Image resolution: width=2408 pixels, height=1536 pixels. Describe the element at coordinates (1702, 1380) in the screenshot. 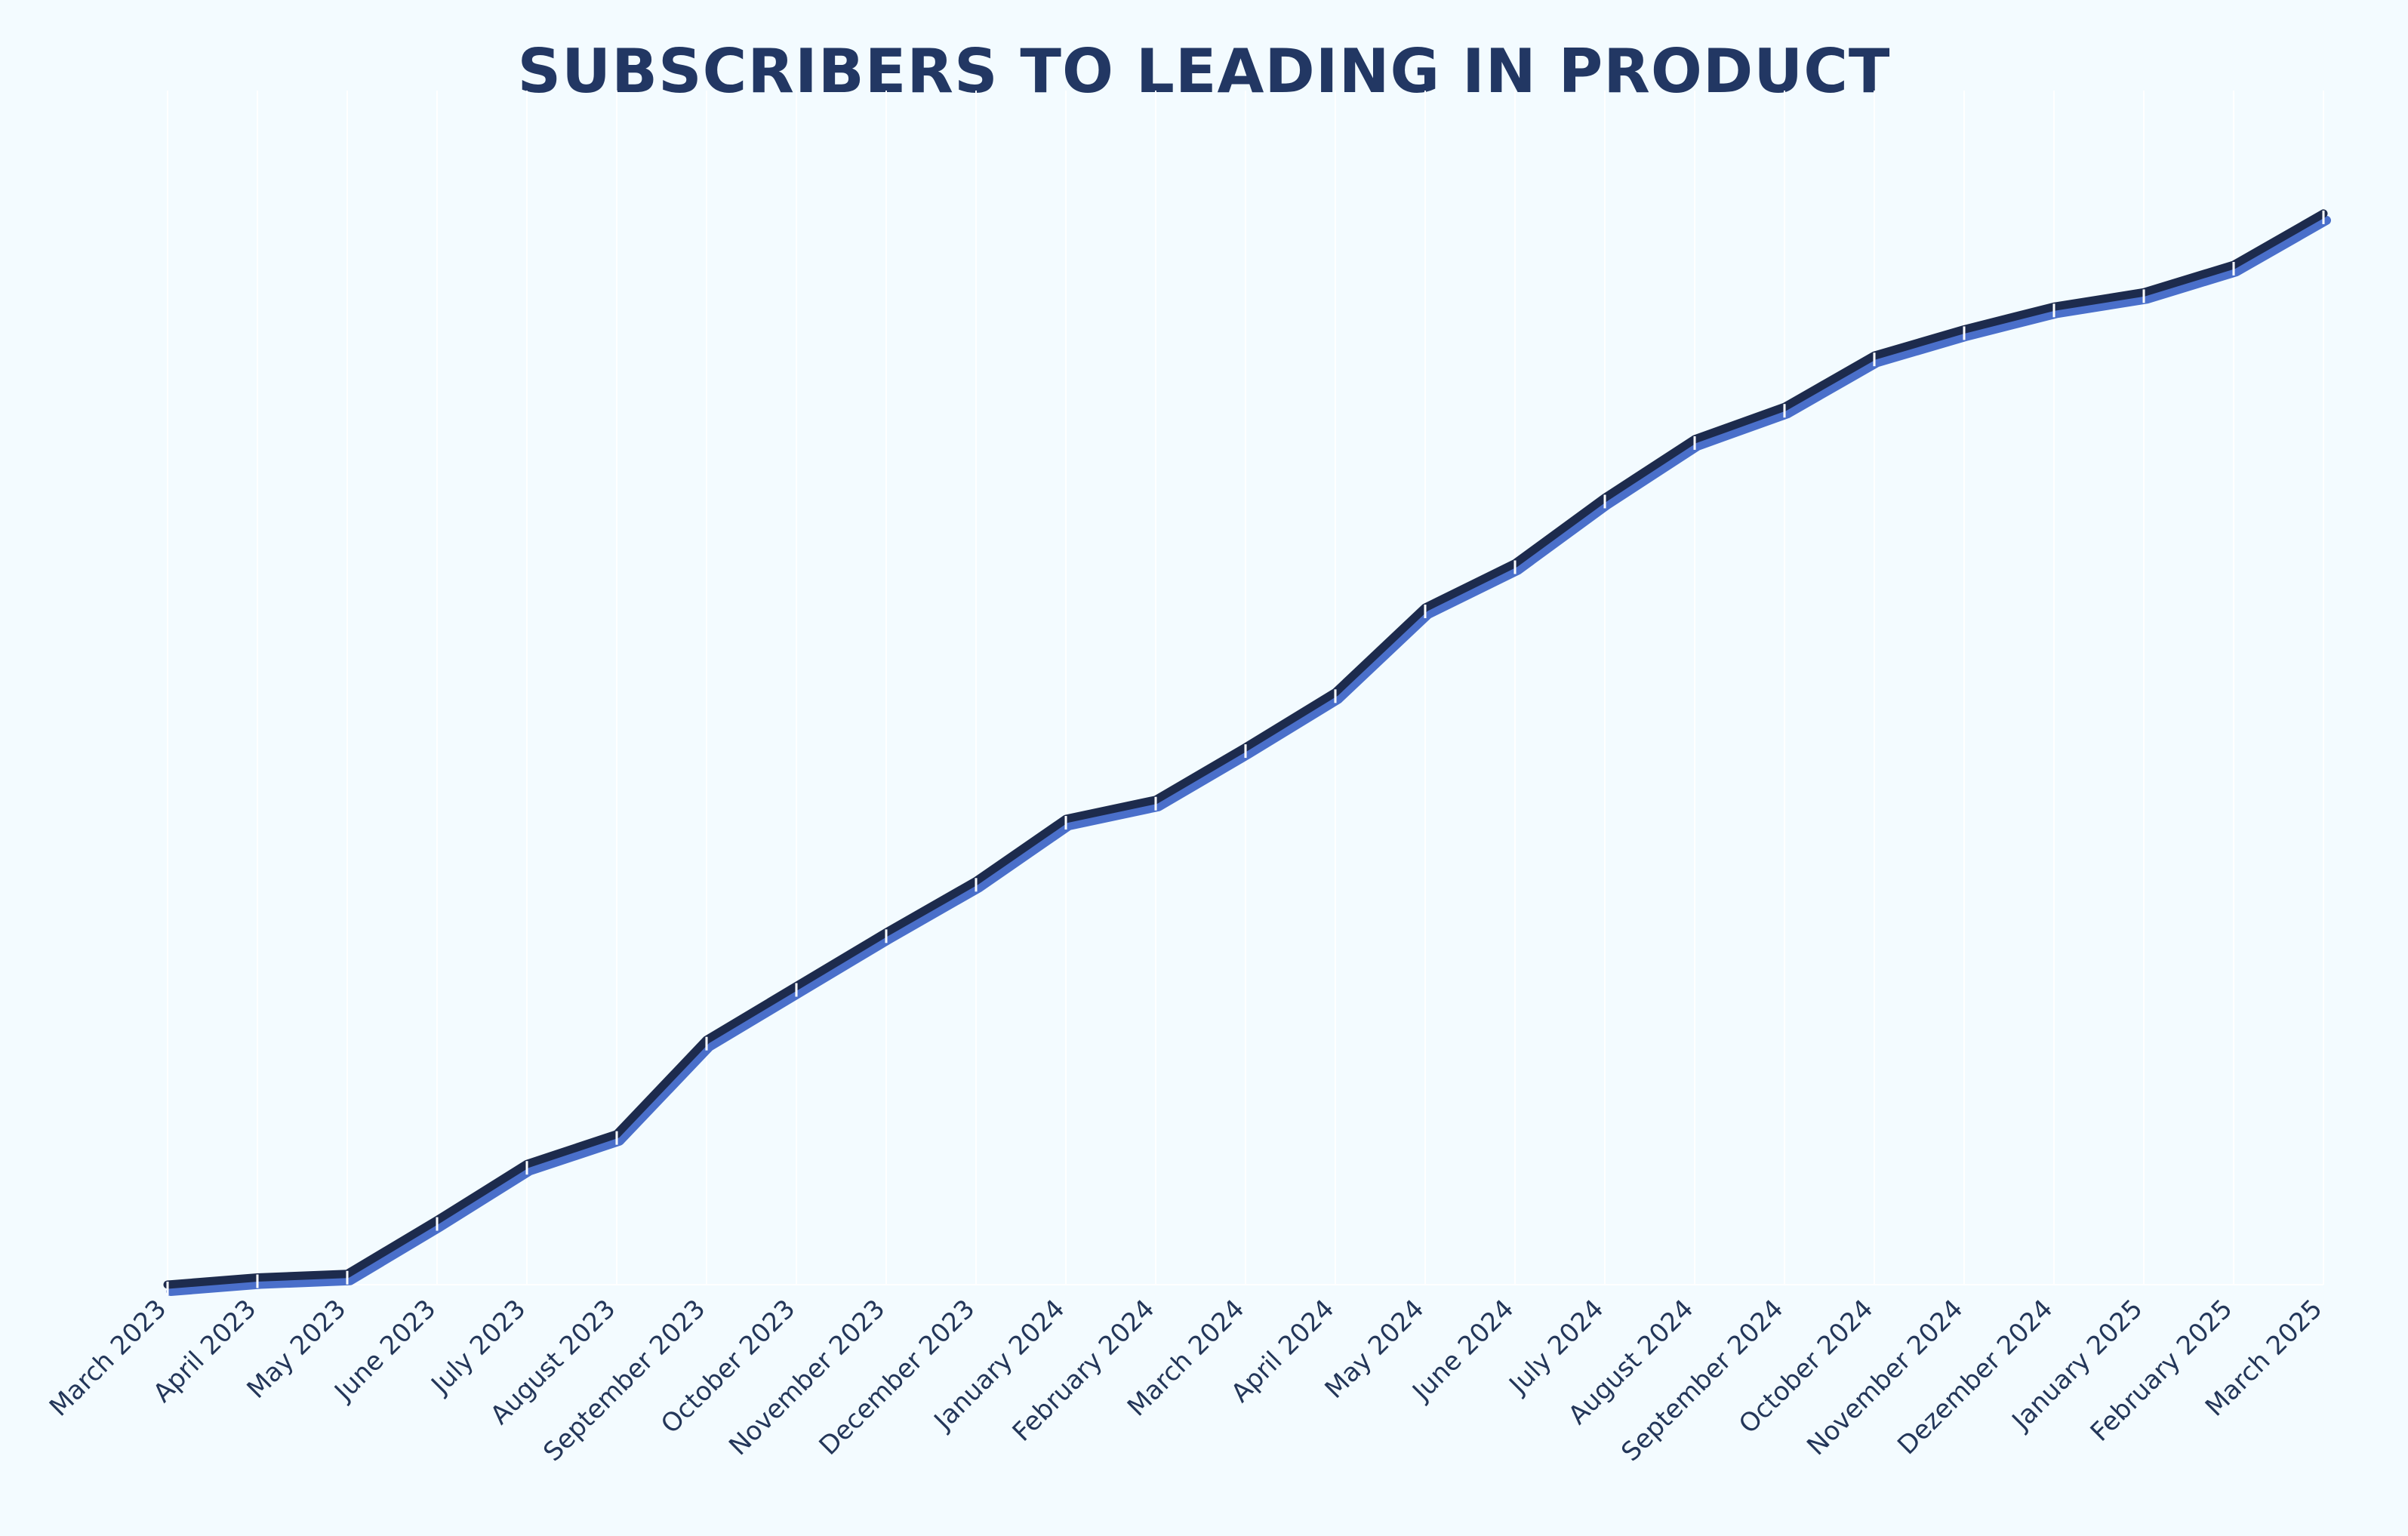

I see `x-tick-label: September 2024` at that location.